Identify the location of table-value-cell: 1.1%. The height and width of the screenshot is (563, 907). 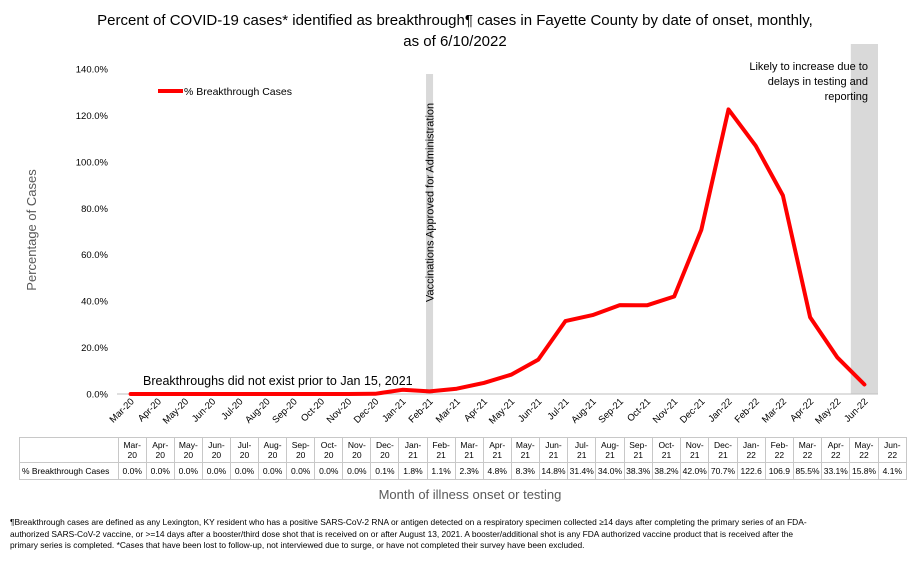
(441, 471).